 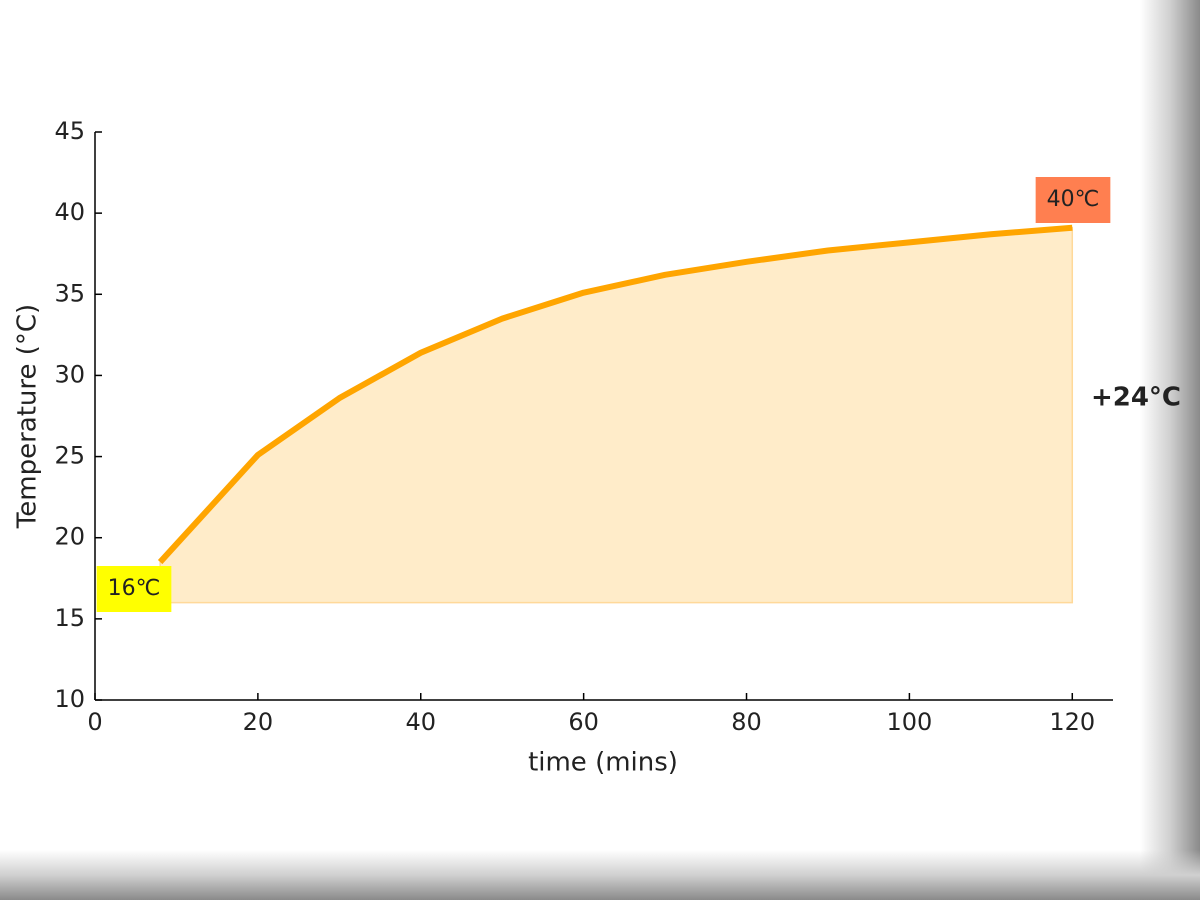 I want to click on annotation: 40℃, so click(x=1073, y=200).